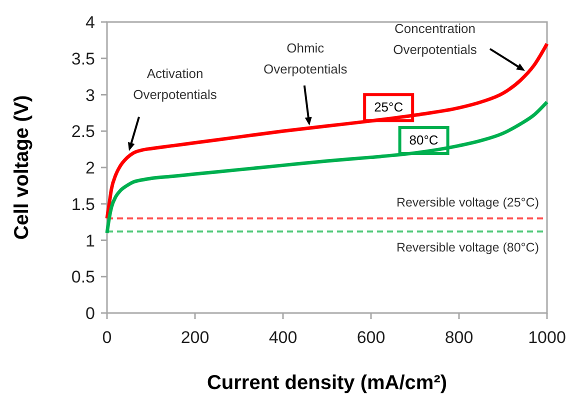  What do you see at coordinates (435, 38) in the screenshot?
I see `annotation: Concentration Overpotentials` at bounding box center [435, 38].